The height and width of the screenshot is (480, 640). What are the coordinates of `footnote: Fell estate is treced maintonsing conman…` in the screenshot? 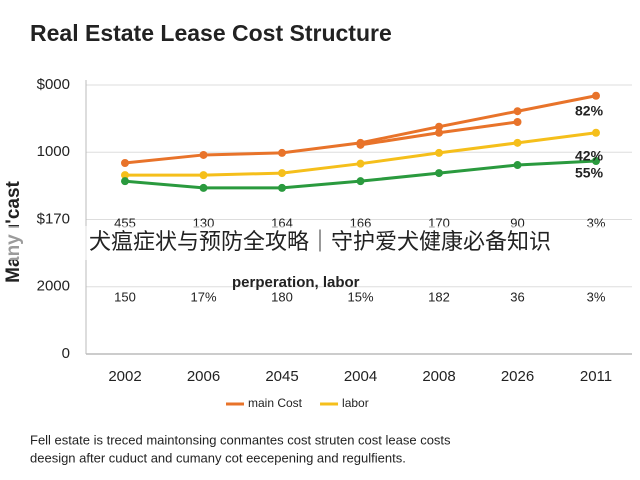 It's located at (240, 439).